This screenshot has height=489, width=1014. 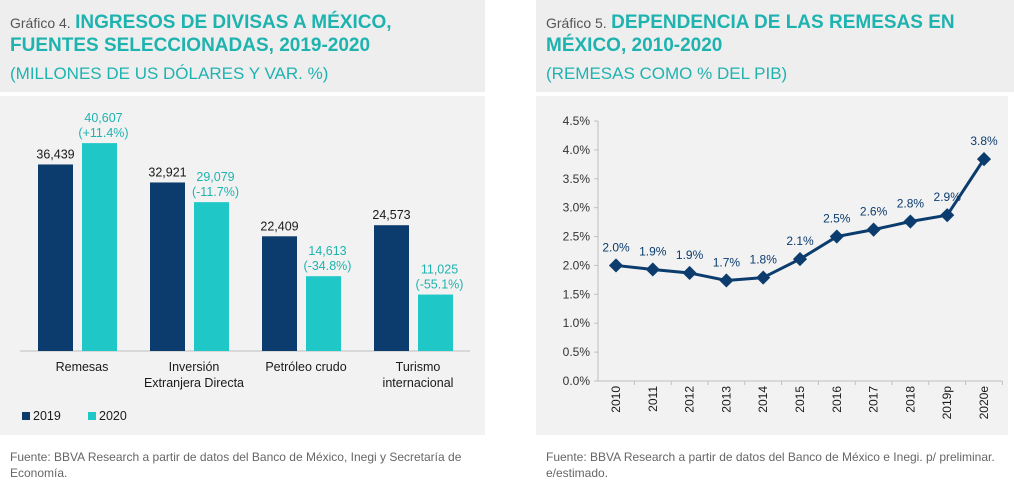 What do you see at coordinates (837, 399) in the screenshot?
I see `x-tick-label: 2016` at bounding box center [837, 399].